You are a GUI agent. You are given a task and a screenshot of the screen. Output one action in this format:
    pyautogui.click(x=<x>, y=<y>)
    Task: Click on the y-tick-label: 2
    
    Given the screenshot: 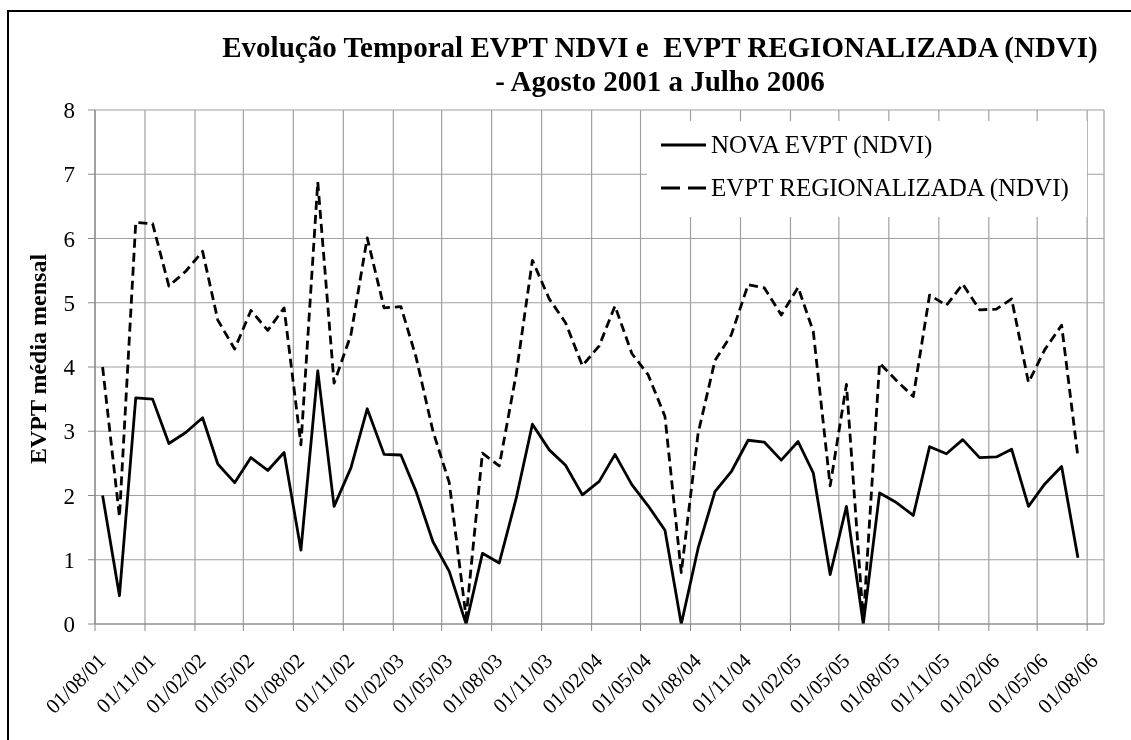 What is the action you would take?
    pyautogui.click(x=69, y=496)
    